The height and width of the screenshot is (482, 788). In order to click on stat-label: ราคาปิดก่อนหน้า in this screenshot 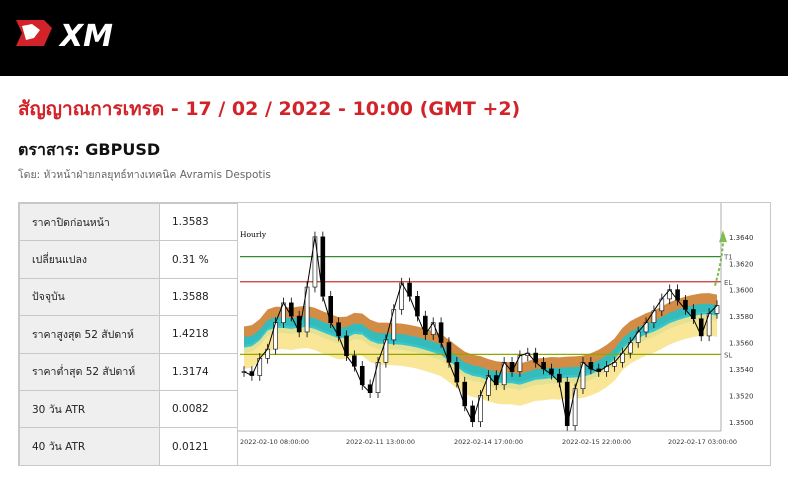, I will do `click(89, 222)`.